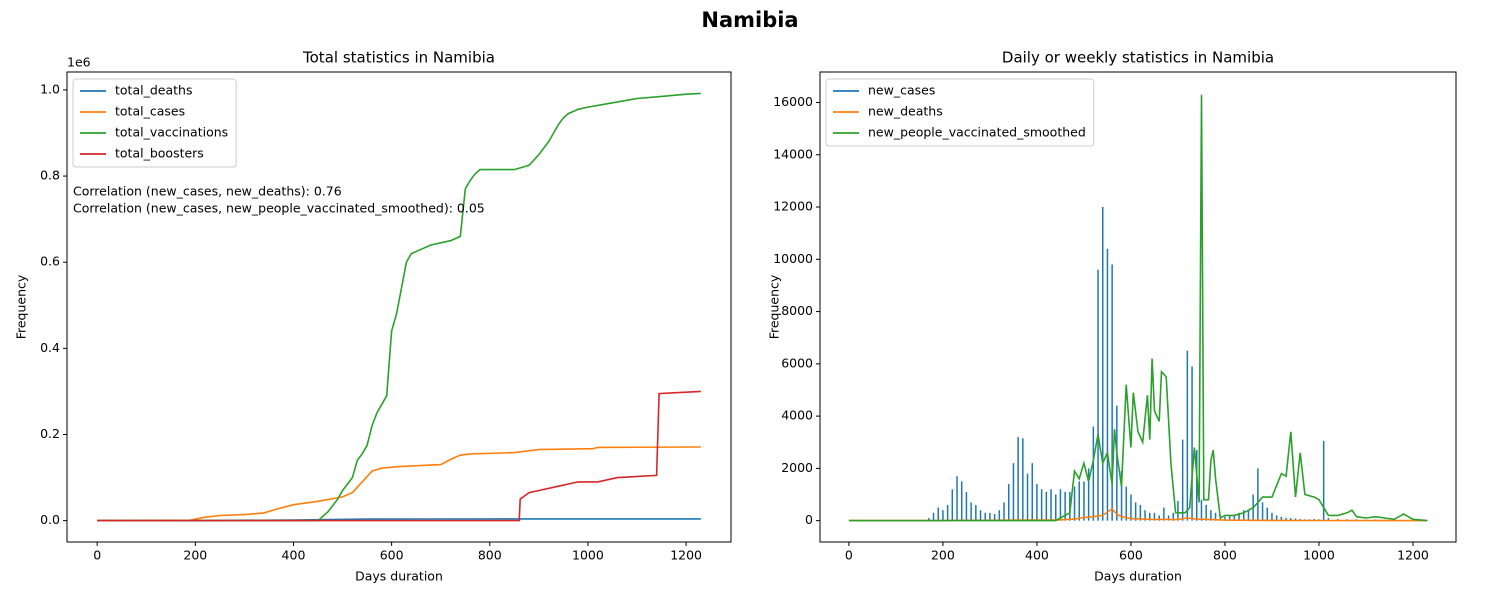 This screenshot has width=1500, height=600. I want to click on y-tick-label: 10000, so click(793, 258).